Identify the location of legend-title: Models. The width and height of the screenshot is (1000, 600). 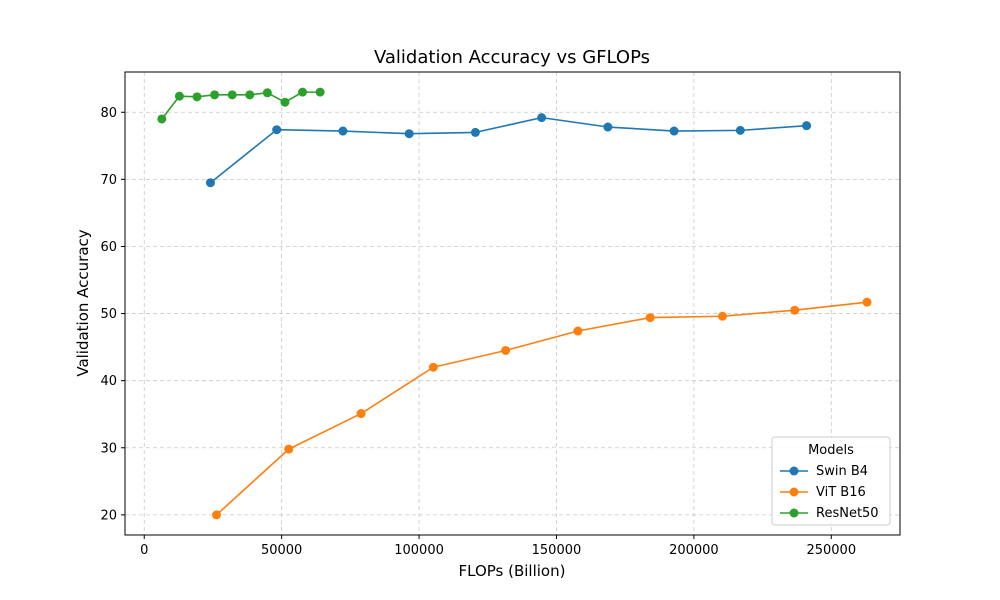
(831, 450).